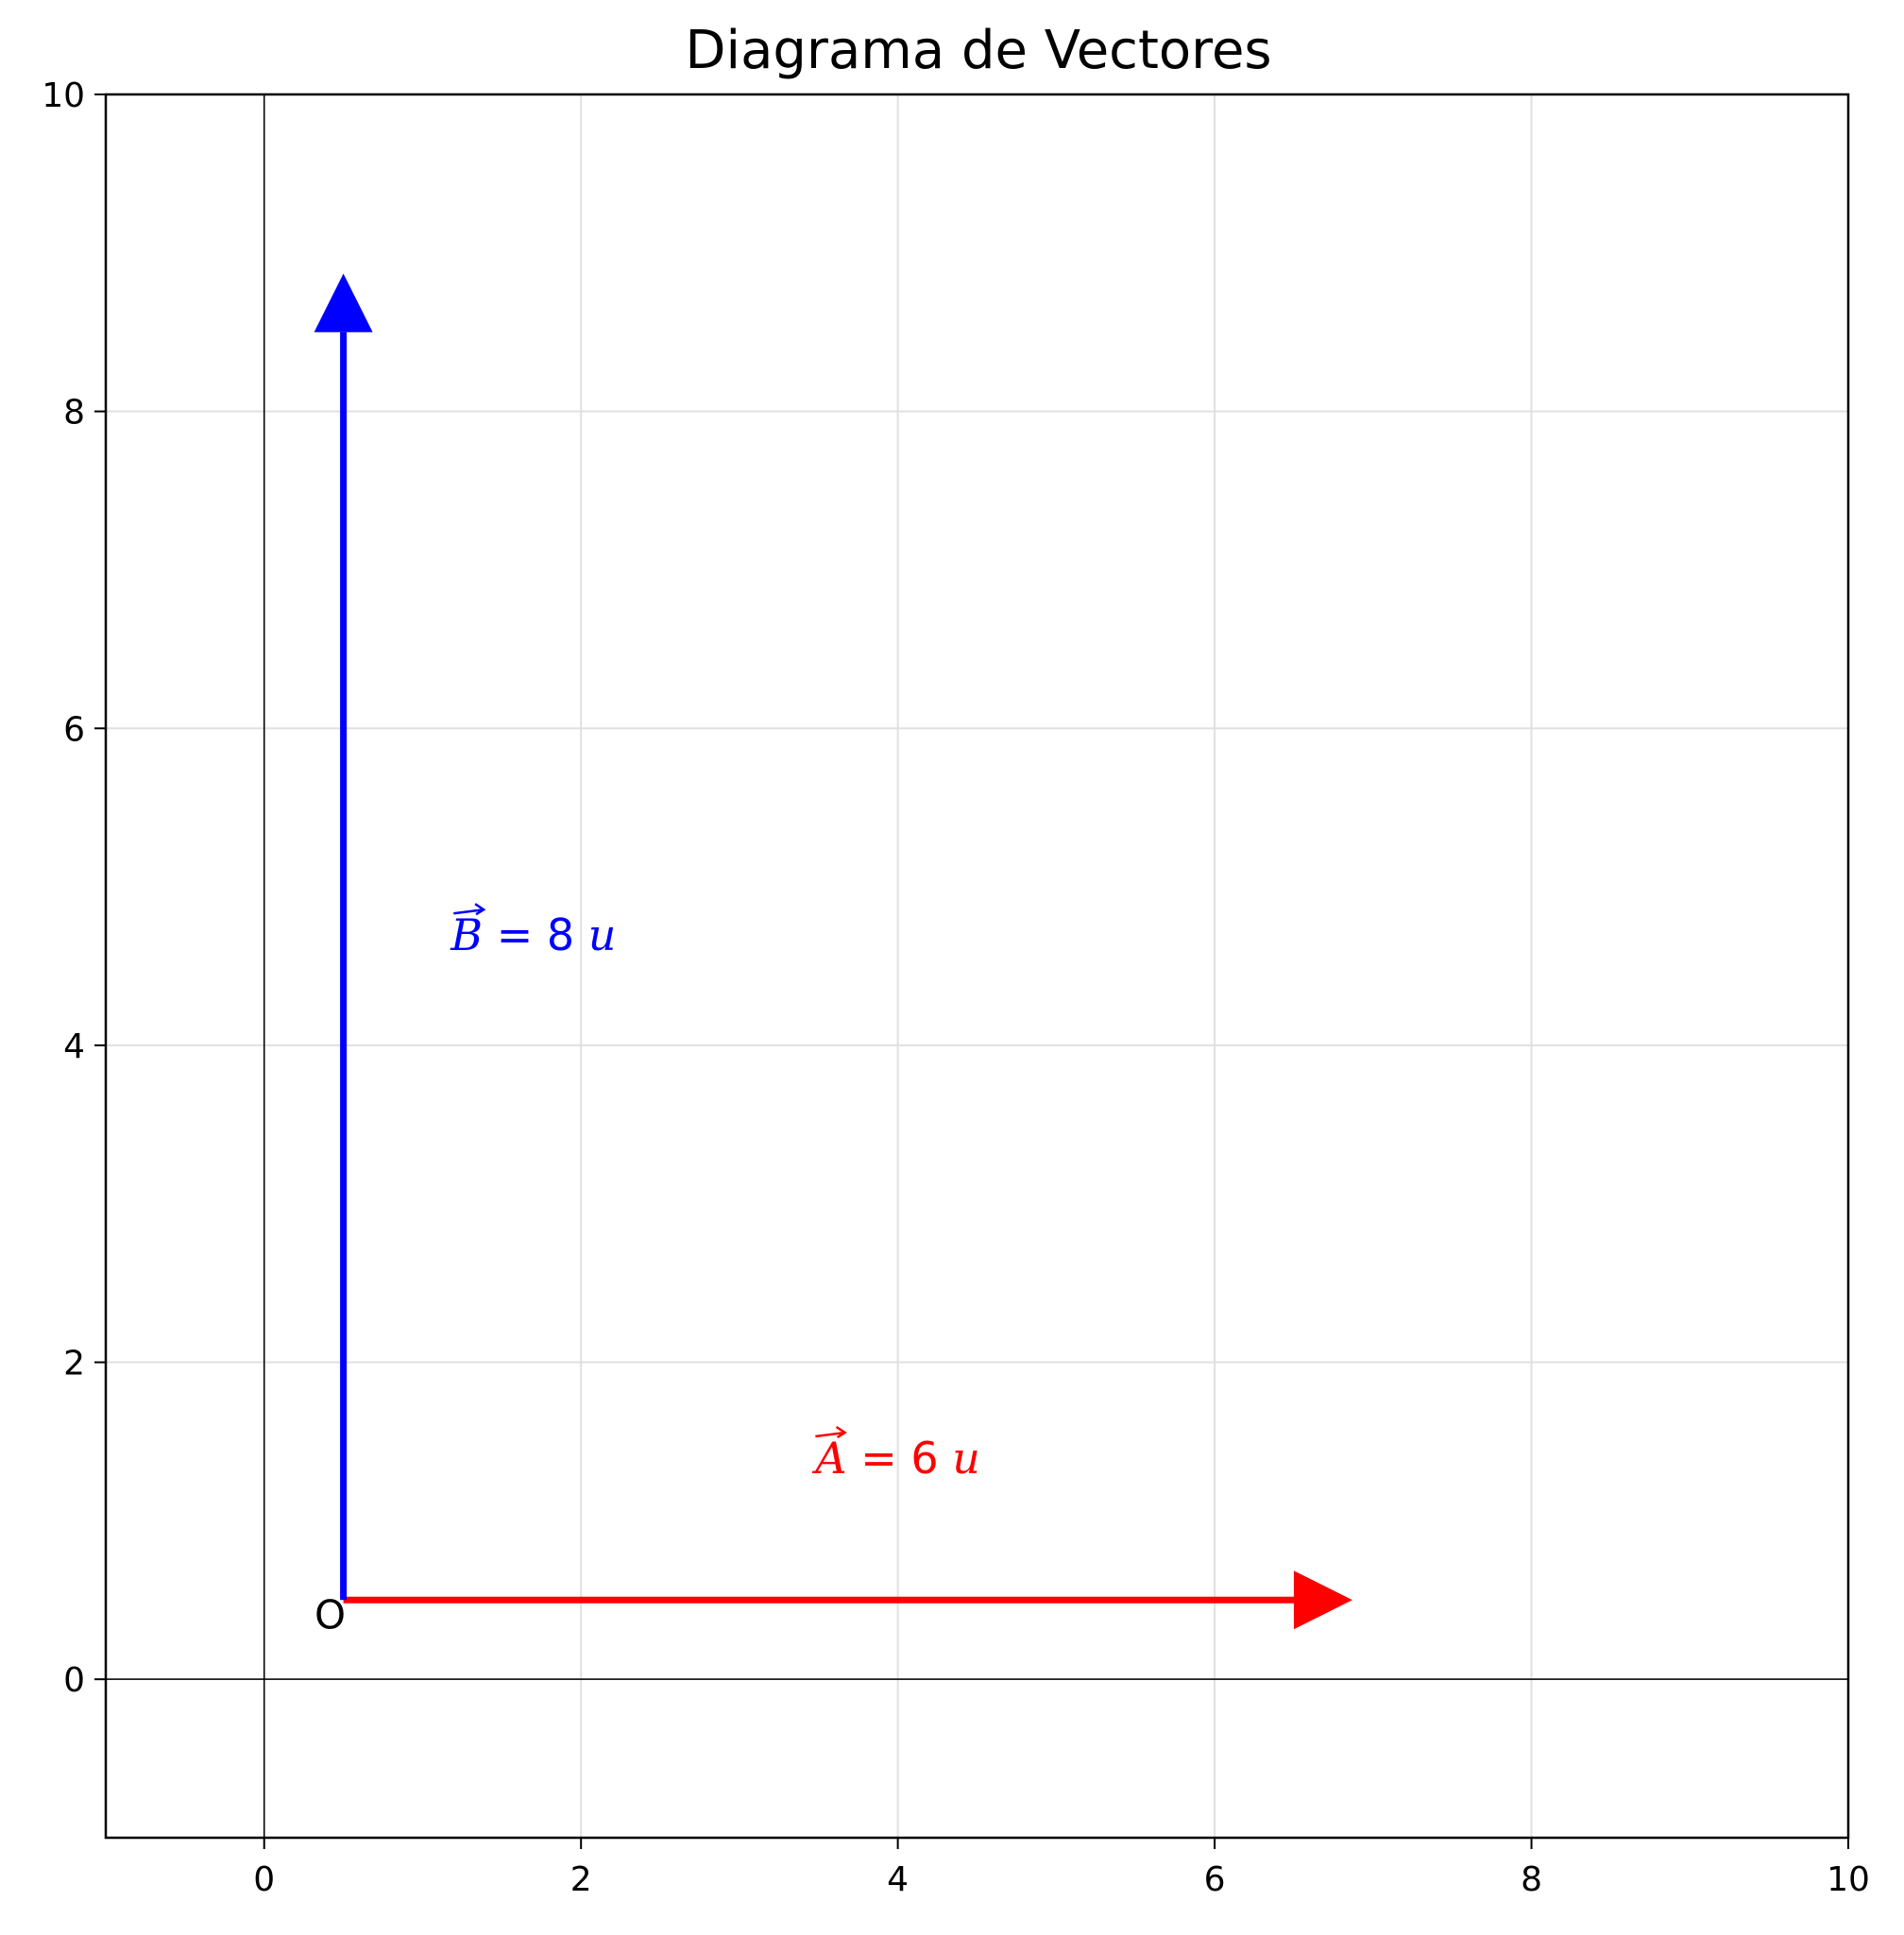 Image resolution: width=1904 pixels, height=1935 pixels. Describe the element at coordinates (74, 1046) in the screenshot. I see `y-tick-label-4: 4` at that location.